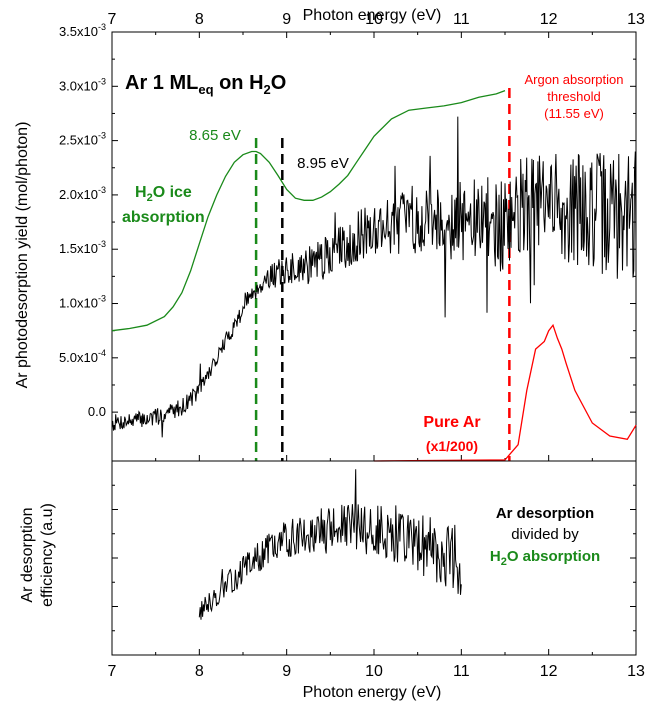 The width and height of the screenshot is (658, 706). I want to click on bottom-note-2: divided by, so click(545, 534).